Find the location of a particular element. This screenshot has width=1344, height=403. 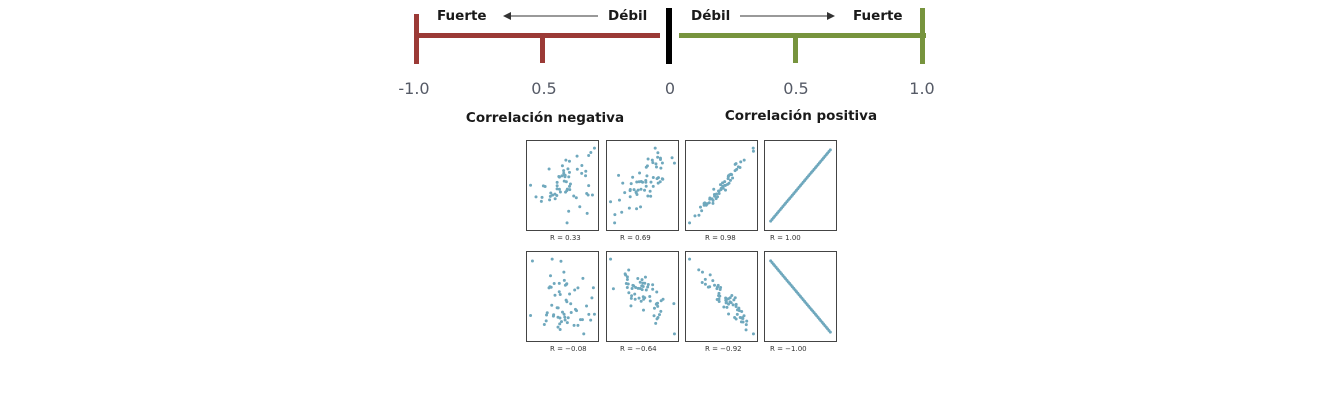

tick-label-zero: 0 is located at coordinates (670, 88).